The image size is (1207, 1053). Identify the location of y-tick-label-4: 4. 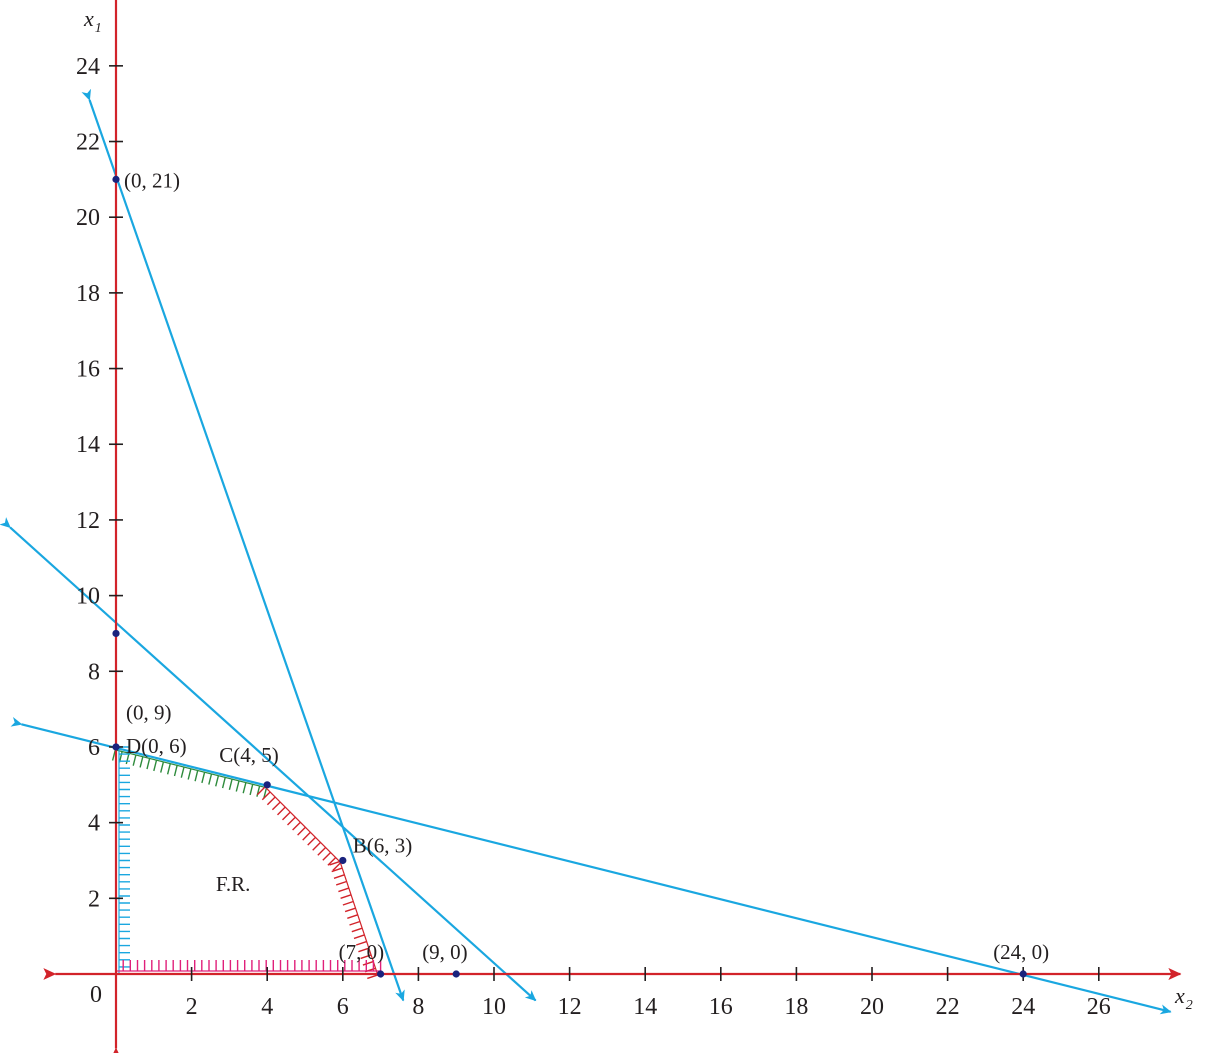
(94, 824).